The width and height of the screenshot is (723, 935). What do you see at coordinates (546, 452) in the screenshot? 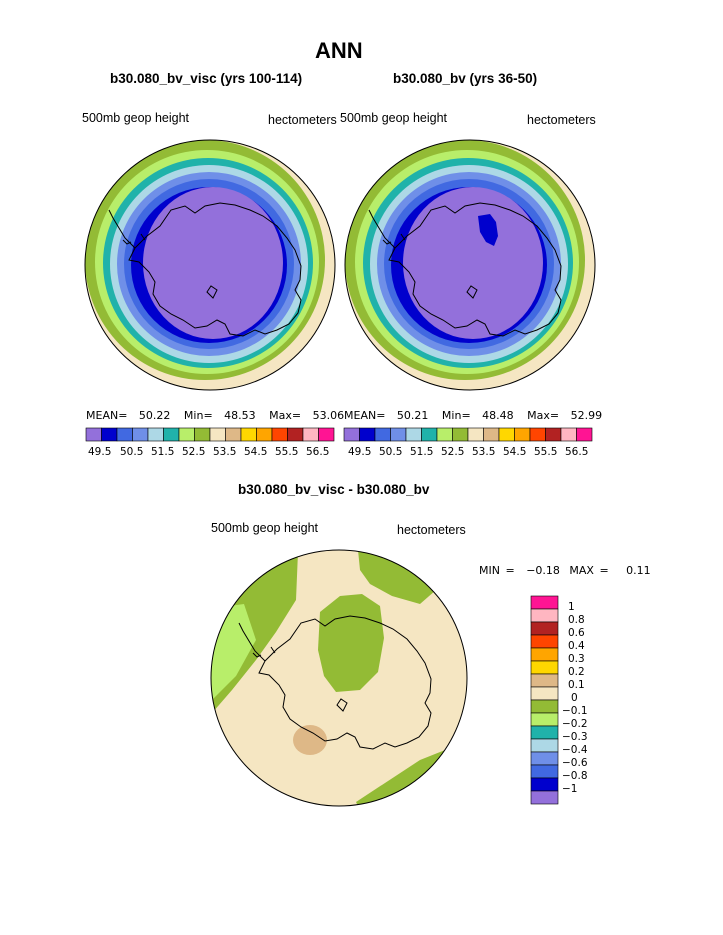
I see `panel-2-cb-tick: 55.5` at bounding box center [546, 452].